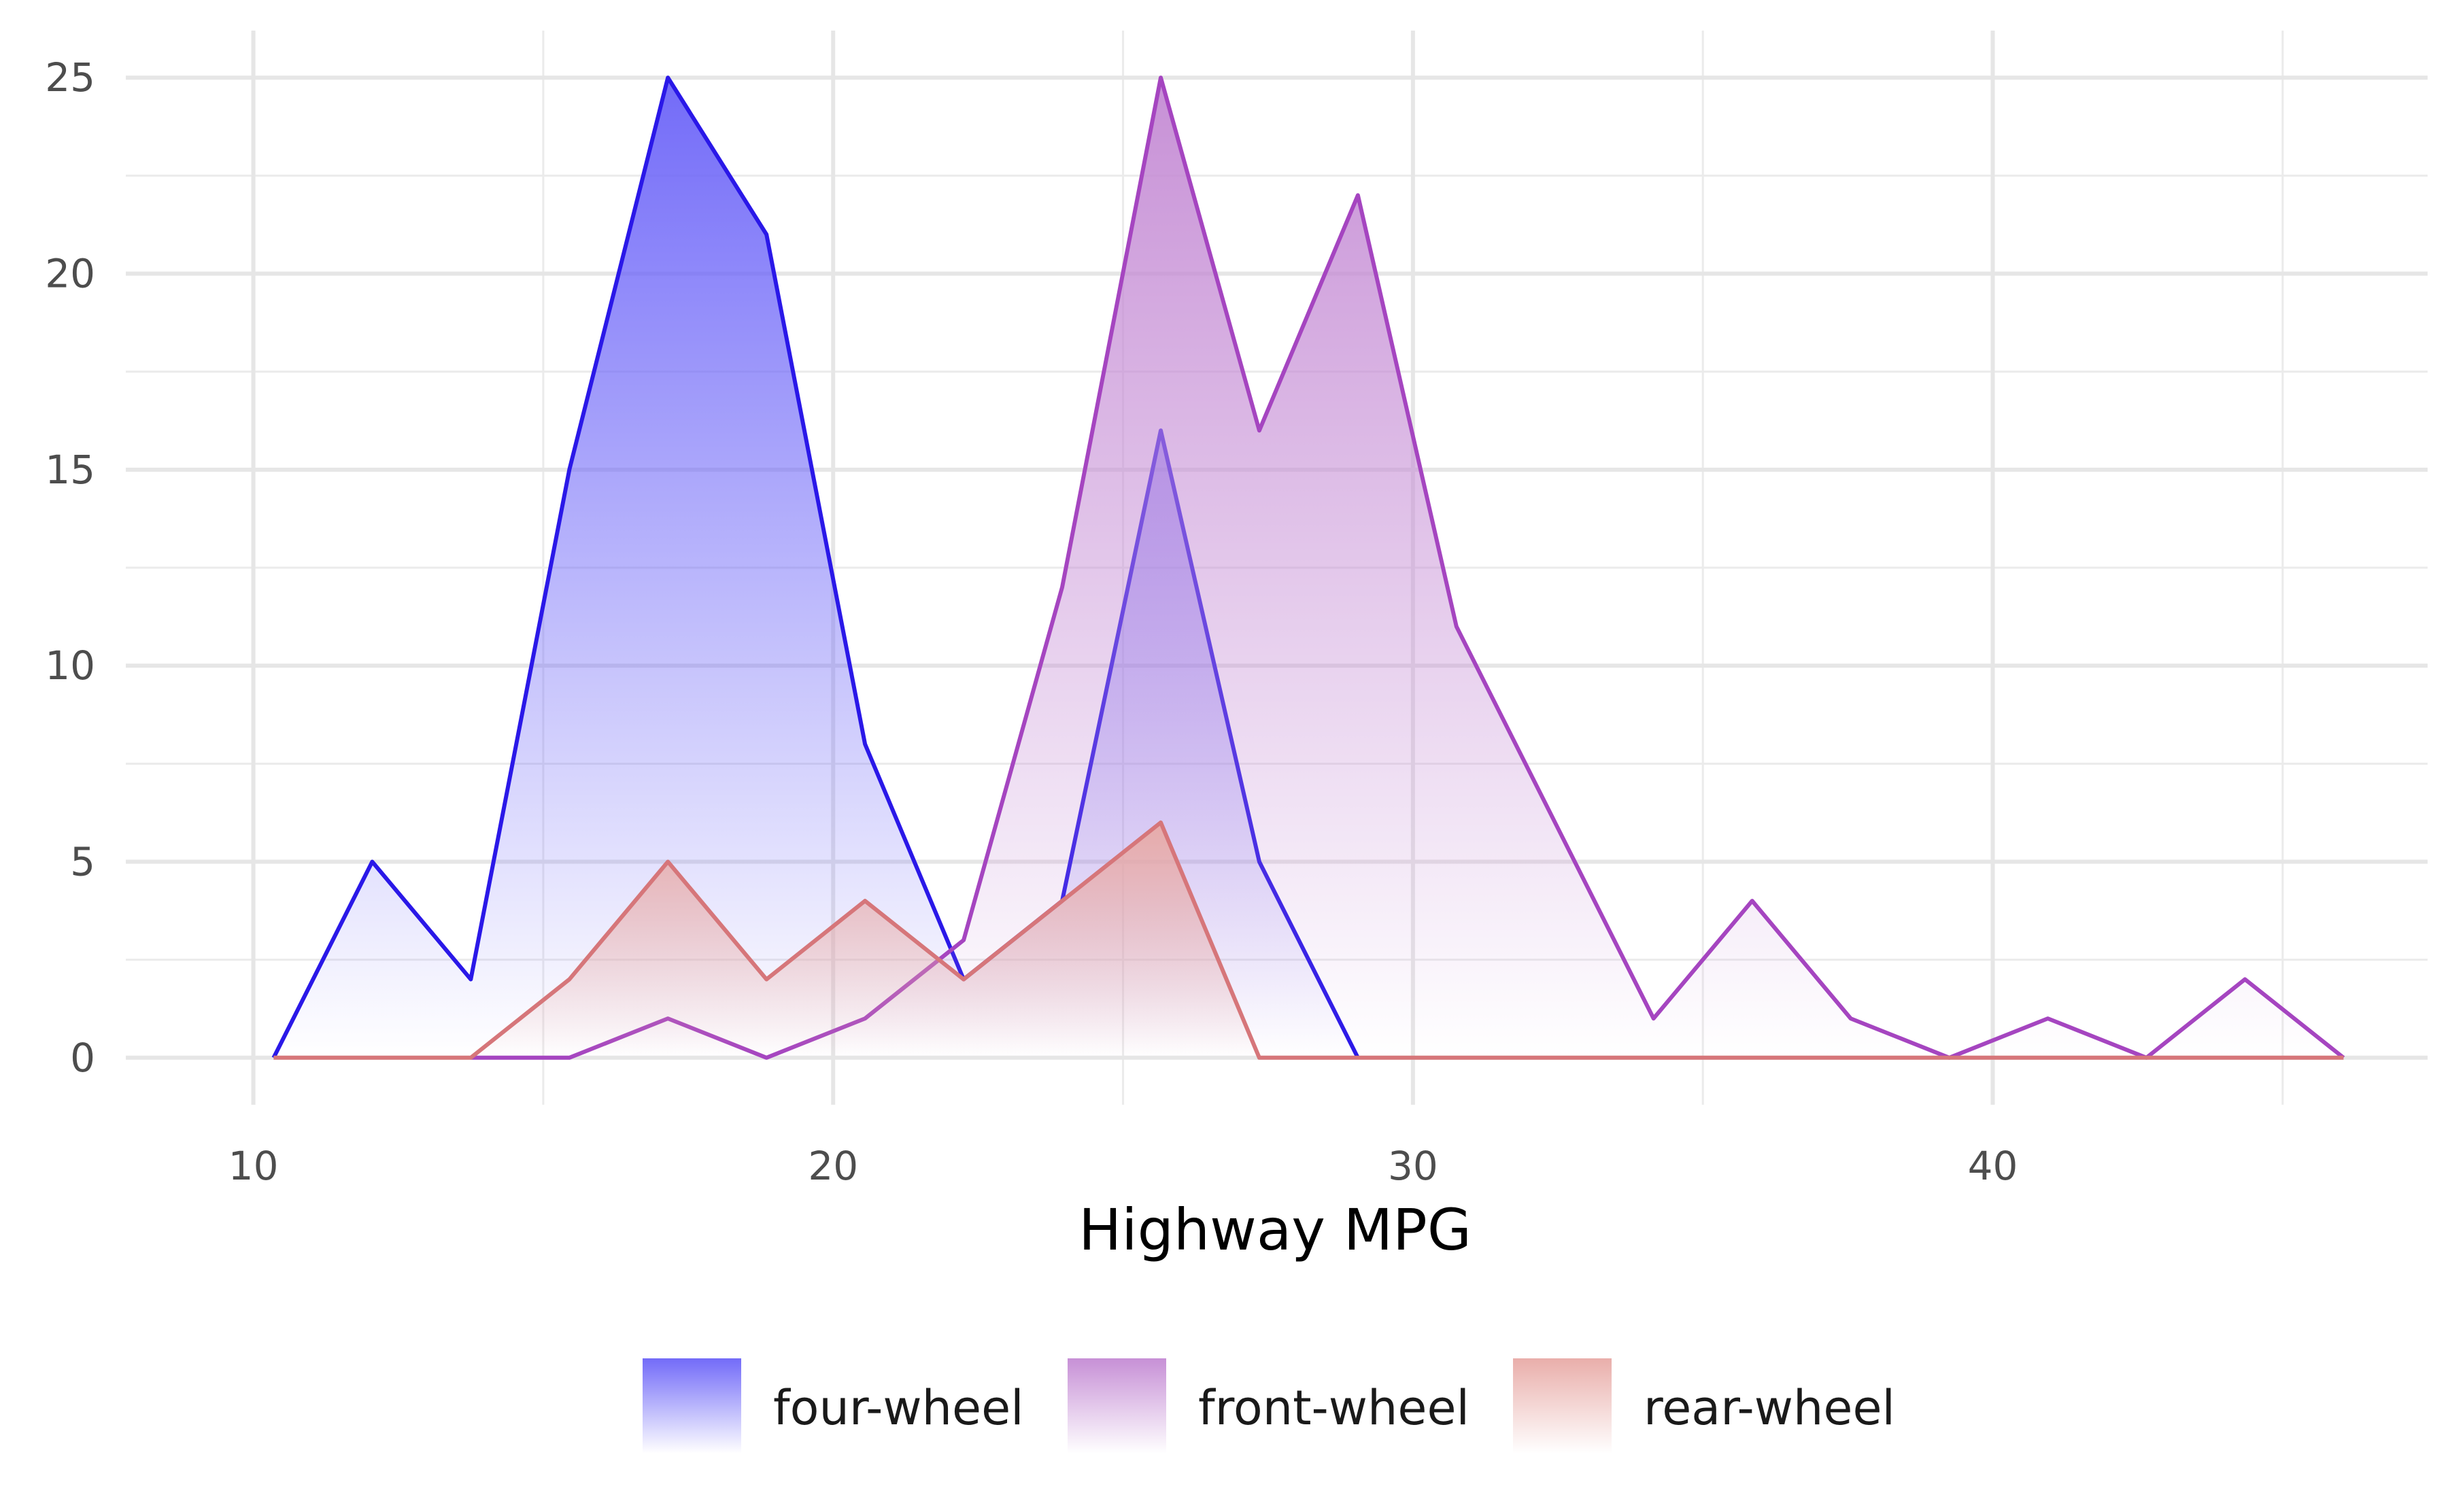  I want to click on legend-item-four-wheel: four-wheel, so click(834, 1406).